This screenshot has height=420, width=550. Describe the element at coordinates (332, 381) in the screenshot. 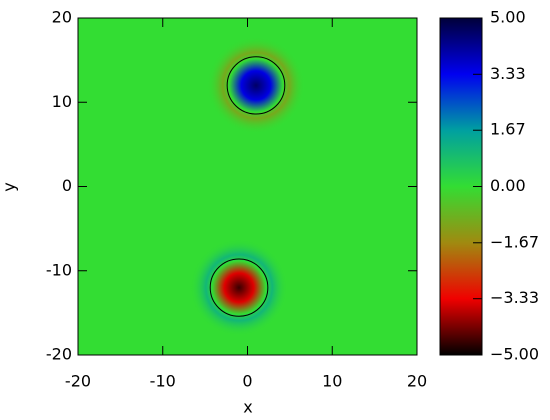

I see `x-tick-label: 10` at that location.